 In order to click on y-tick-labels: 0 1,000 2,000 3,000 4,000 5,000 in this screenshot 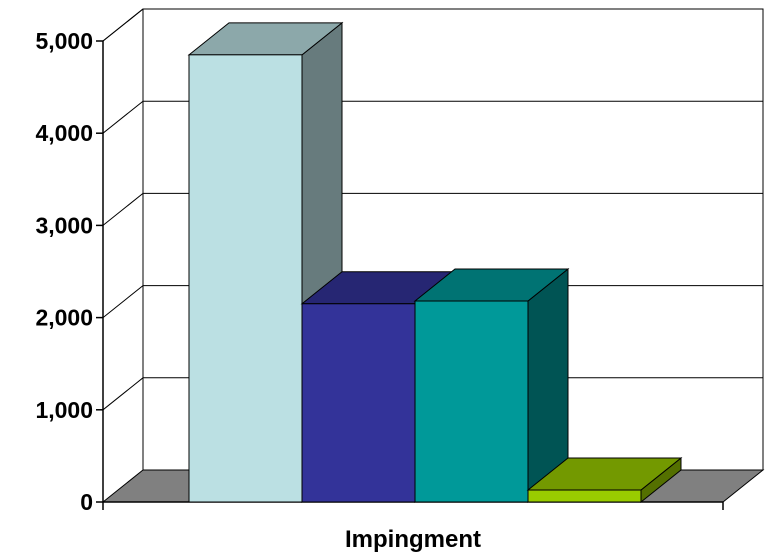, I will do `click(64, 271)`.